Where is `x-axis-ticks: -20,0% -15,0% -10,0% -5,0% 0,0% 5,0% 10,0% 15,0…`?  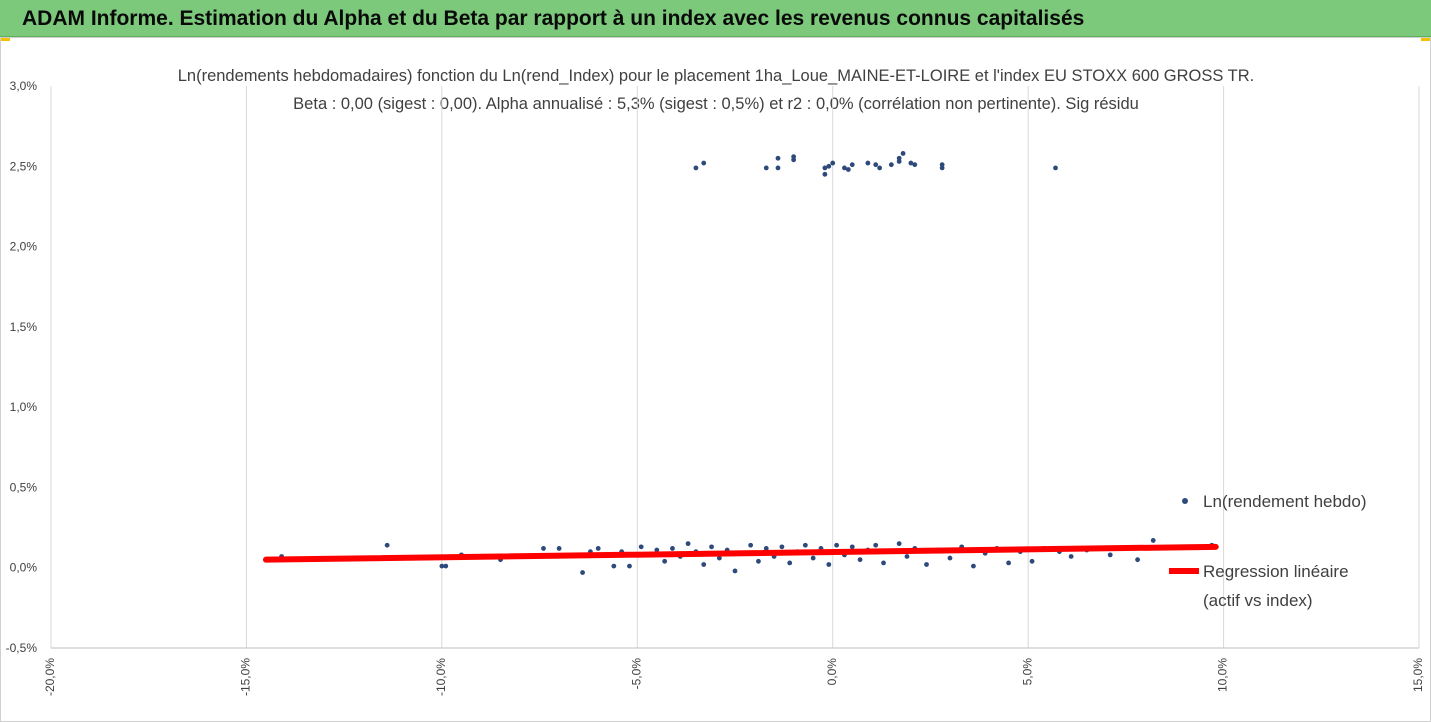
x-axis-ticks: -20,0% -15,0% -10,0% -5,0% 0,0% 5,0% 10,0% 15,0… is located at coordinates (734, 677).